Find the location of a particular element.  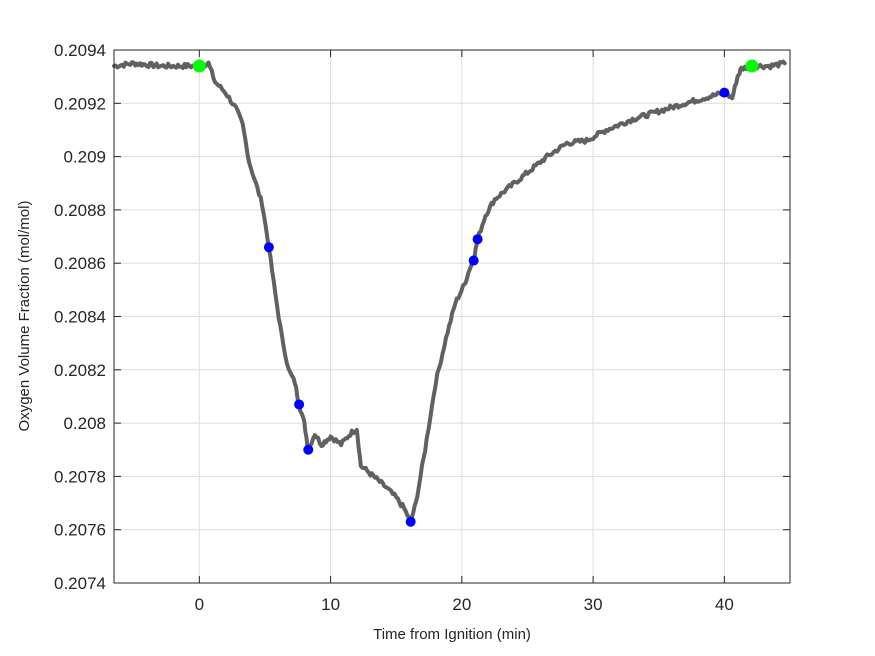

x-axis-label: Time from Ignition (min) is located at coordinates (452, 634).